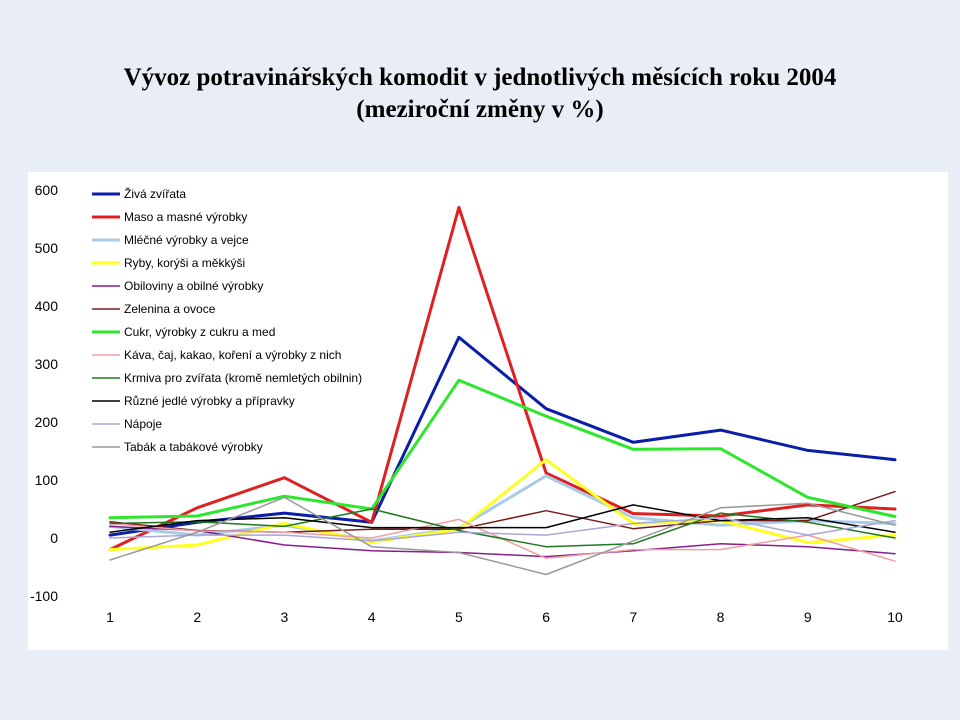 Image resolution: width=960 pixels, height=720 pixels. What do you see at coordinates (197, 617) in the screenshot?
I see `x-tick-label: 2` at bounding box center [197, 617].